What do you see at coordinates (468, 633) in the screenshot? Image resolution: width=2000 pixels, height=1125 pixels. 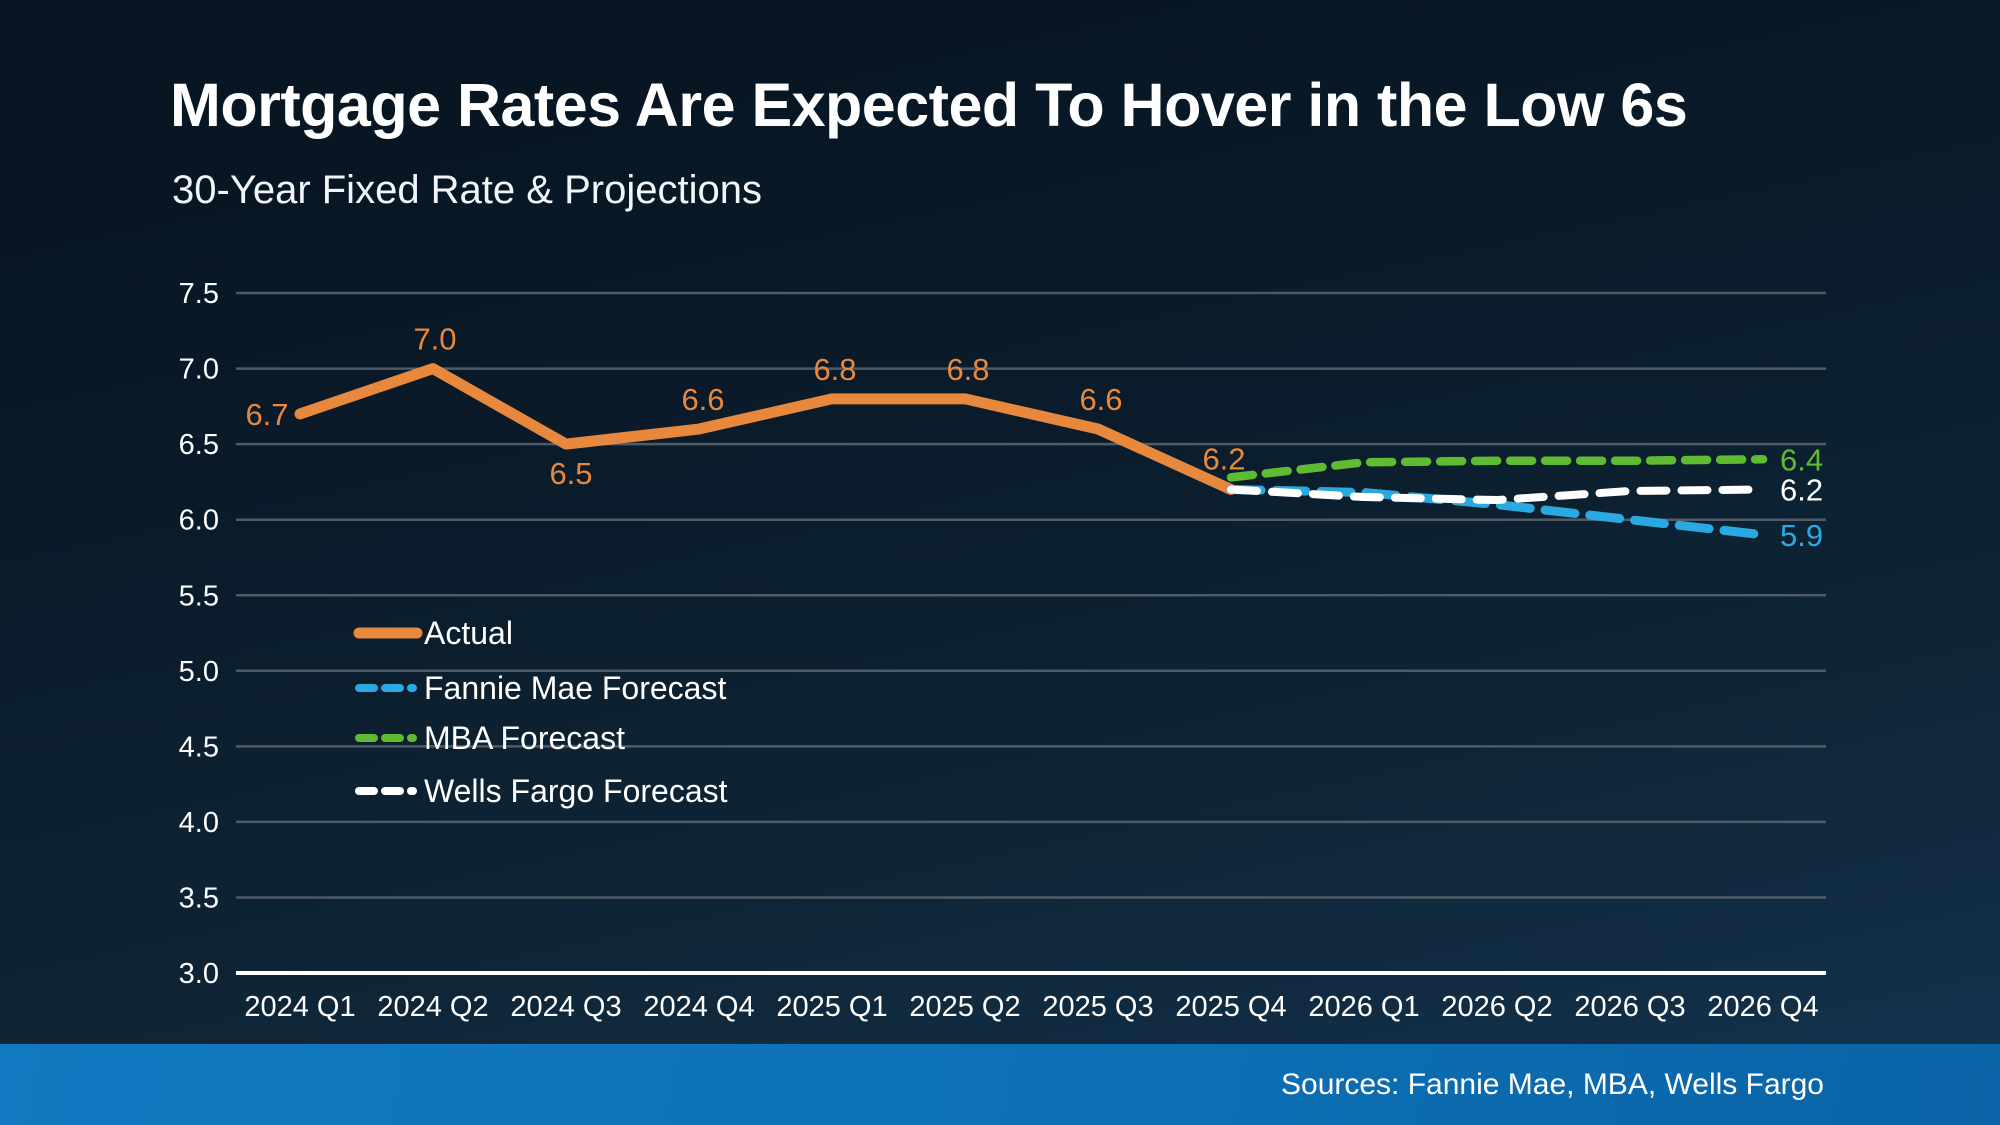 I see `legend-label-actual: Actual` at bounding box center [468, 633].